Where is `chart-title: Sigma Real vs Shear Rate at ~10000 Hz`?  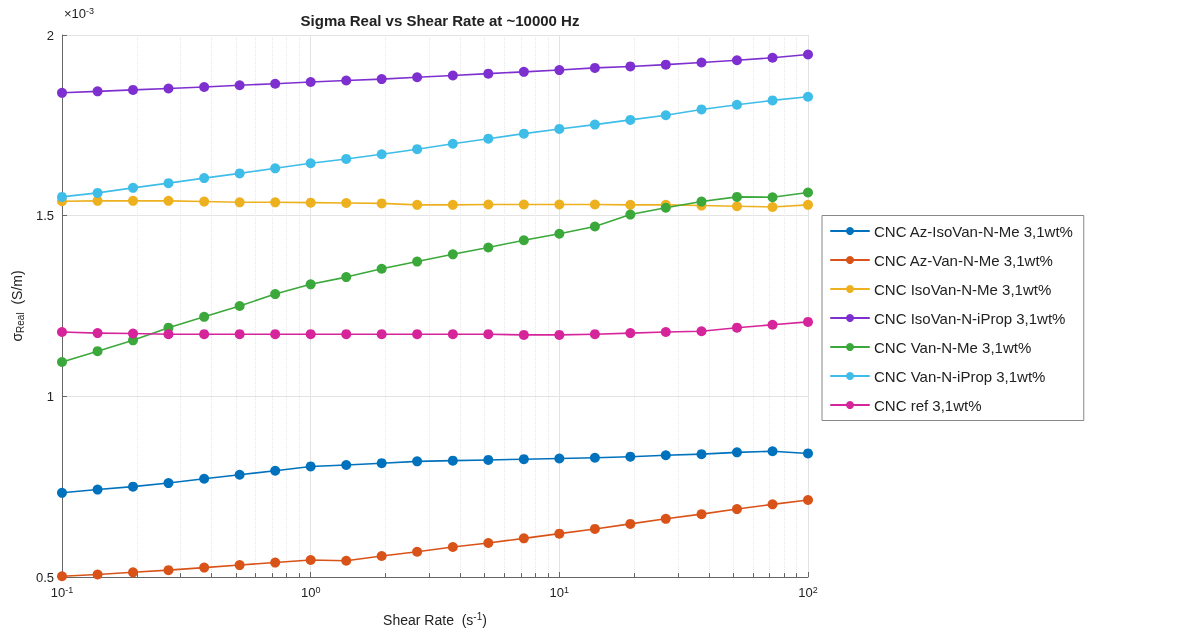 chart-title: Sigma Real vs Shear Rate at ~10000 Hz is located at coordinates (440, 20).